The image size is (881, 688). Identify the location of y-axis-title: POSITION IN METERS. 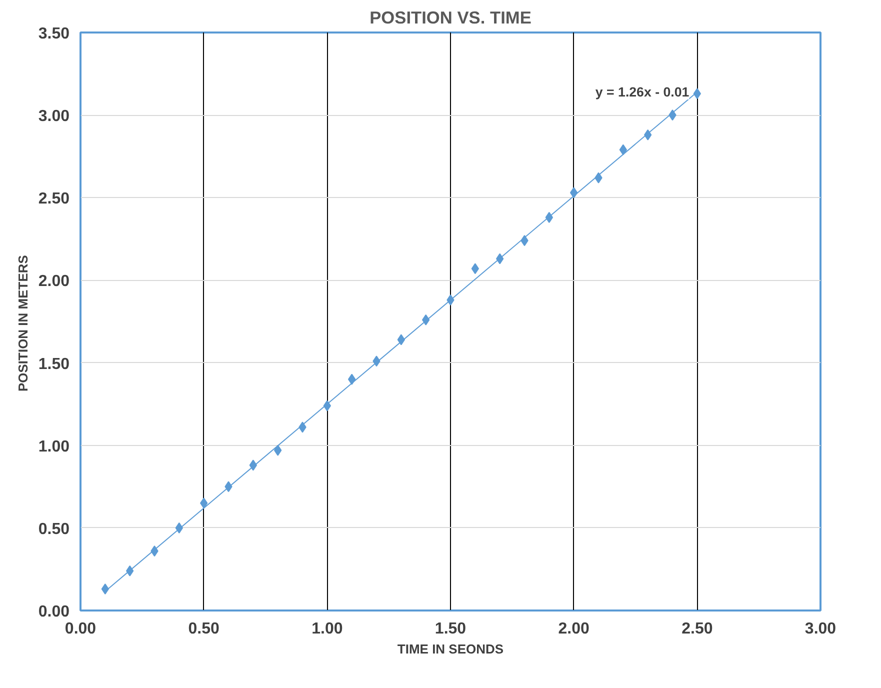
(22, 323).